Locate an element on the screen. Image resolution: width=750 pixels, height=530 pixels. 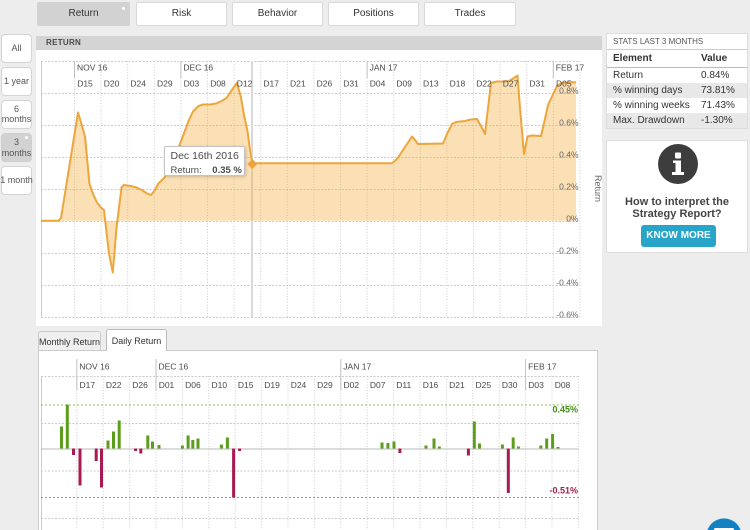
svg-text: D12 is located at coordinates (245, 84).